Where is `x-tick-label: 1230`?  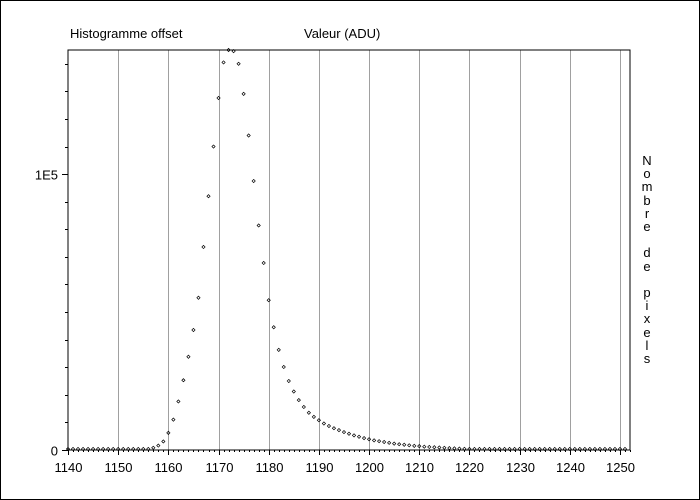 x-tick-label: 1230 is located at coordinates (520, 467).